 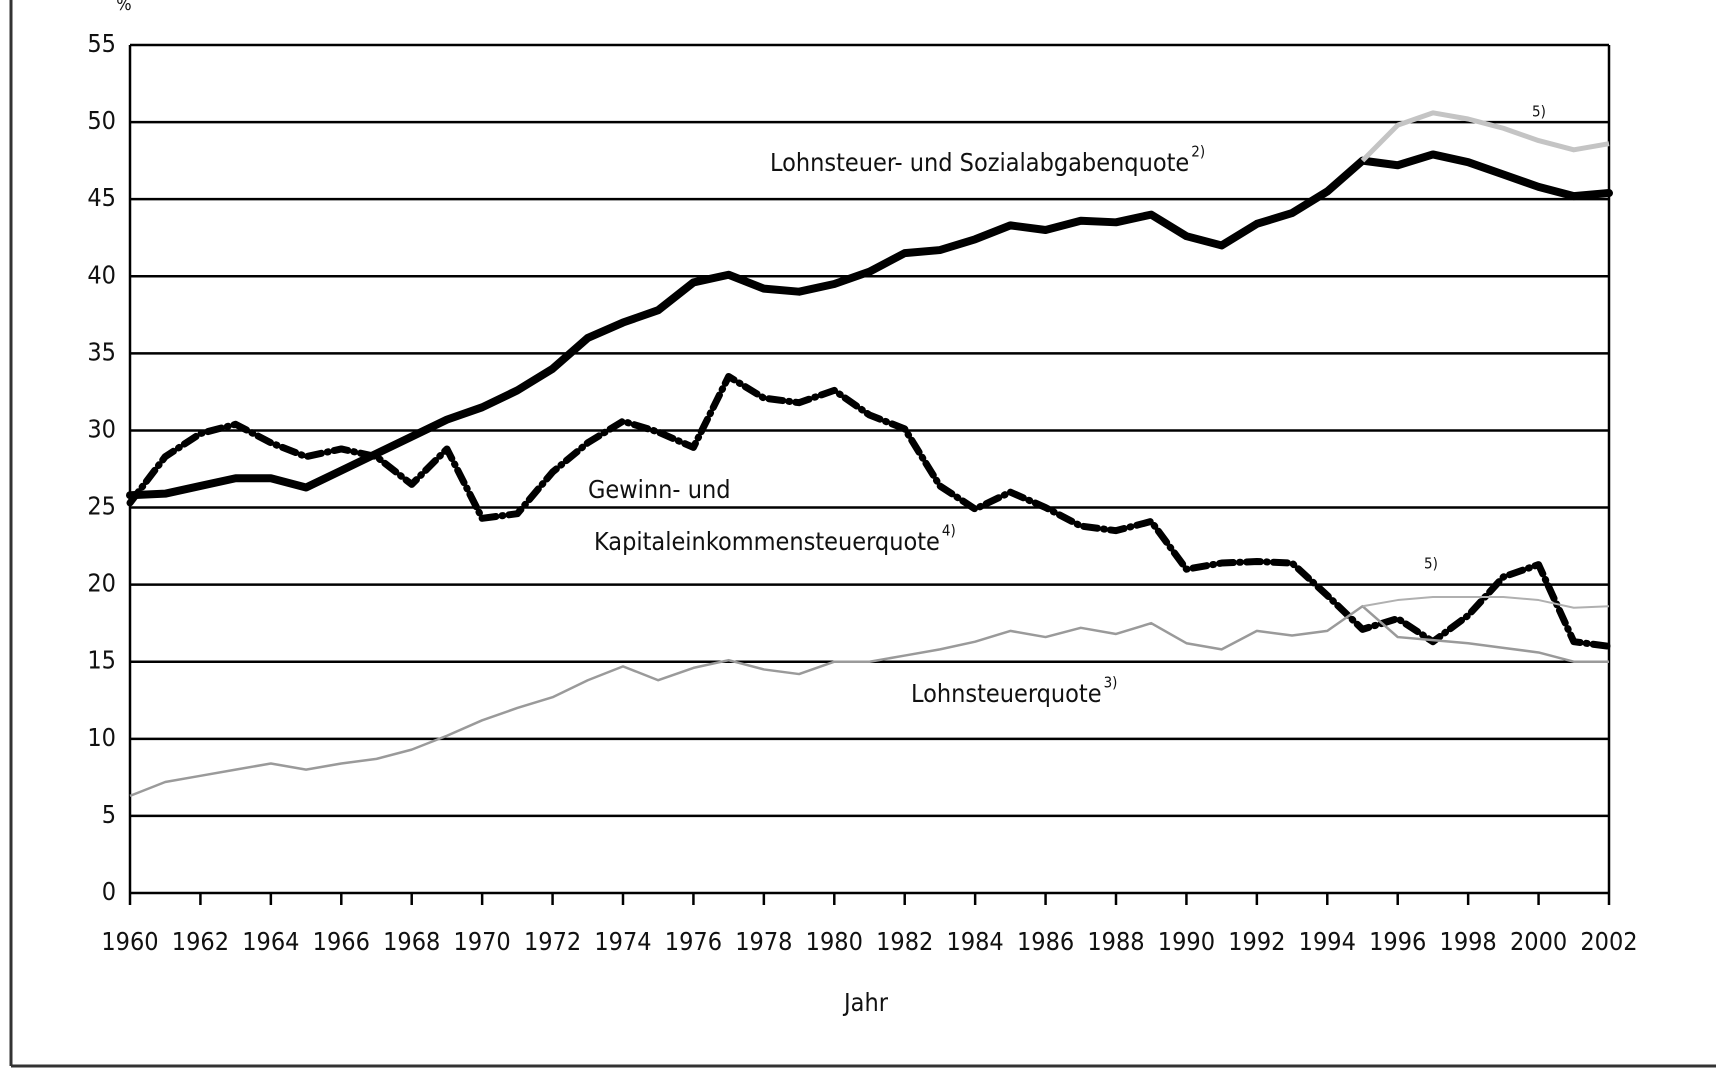 What do you see at coordinates (1256, 941) in the screenshot?
I see `x-tick-label: 1992` at bounding box center [1256, 941].